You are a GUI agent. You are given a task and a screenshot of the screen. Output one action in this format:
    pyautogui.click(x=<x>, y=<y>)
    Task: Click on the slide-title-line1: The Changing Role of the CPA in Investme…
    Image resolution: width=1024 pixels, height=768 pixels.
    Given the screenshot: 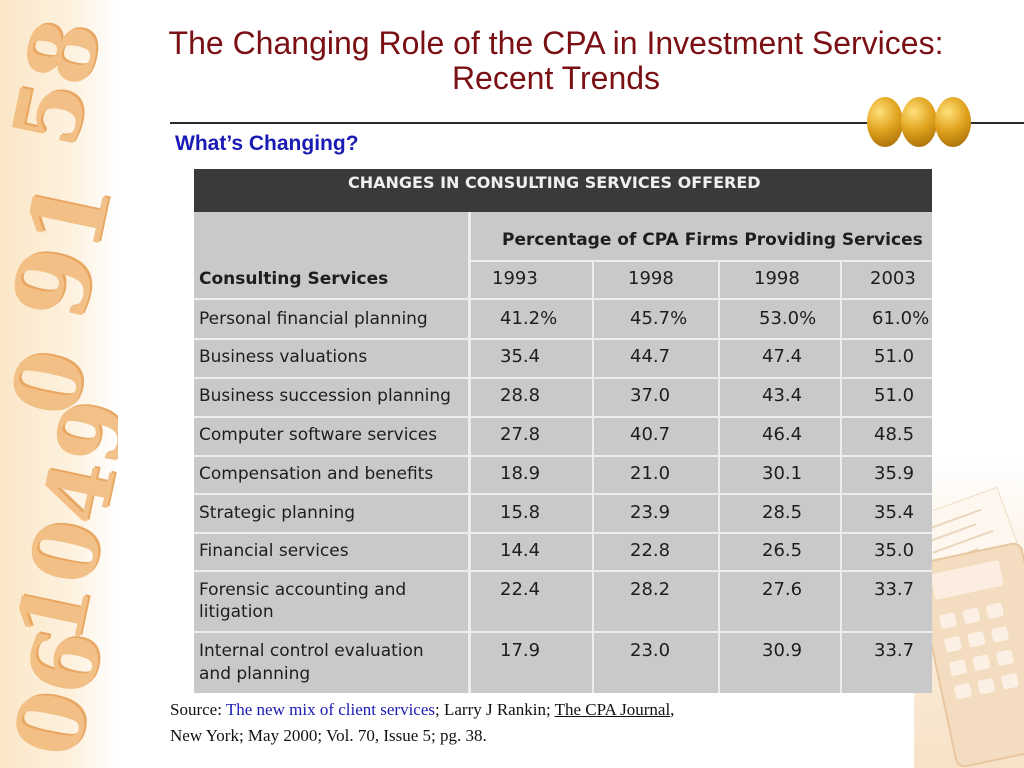 What is the action you would take?
    pyautogui.click(x=556, y=43)
    